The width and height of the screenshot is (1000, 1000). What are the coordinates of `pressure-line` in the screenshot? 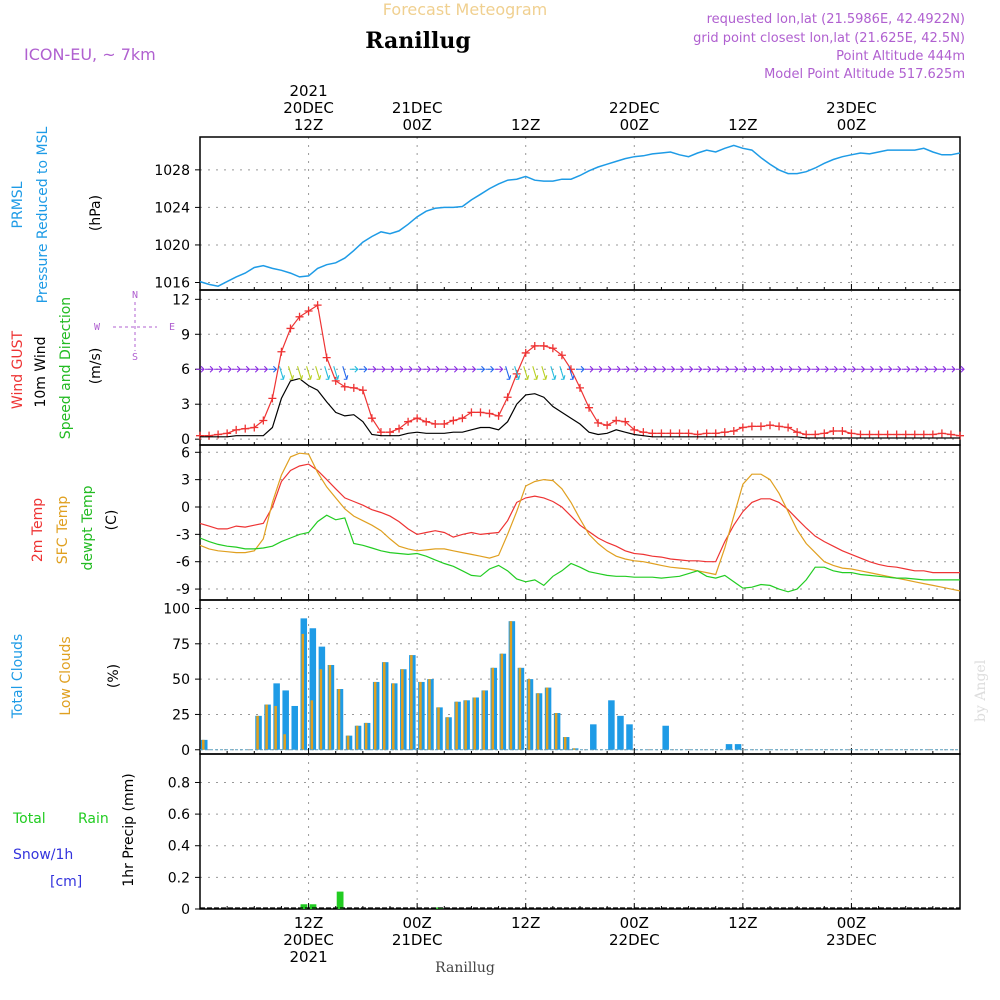 It's located at (580, 215).